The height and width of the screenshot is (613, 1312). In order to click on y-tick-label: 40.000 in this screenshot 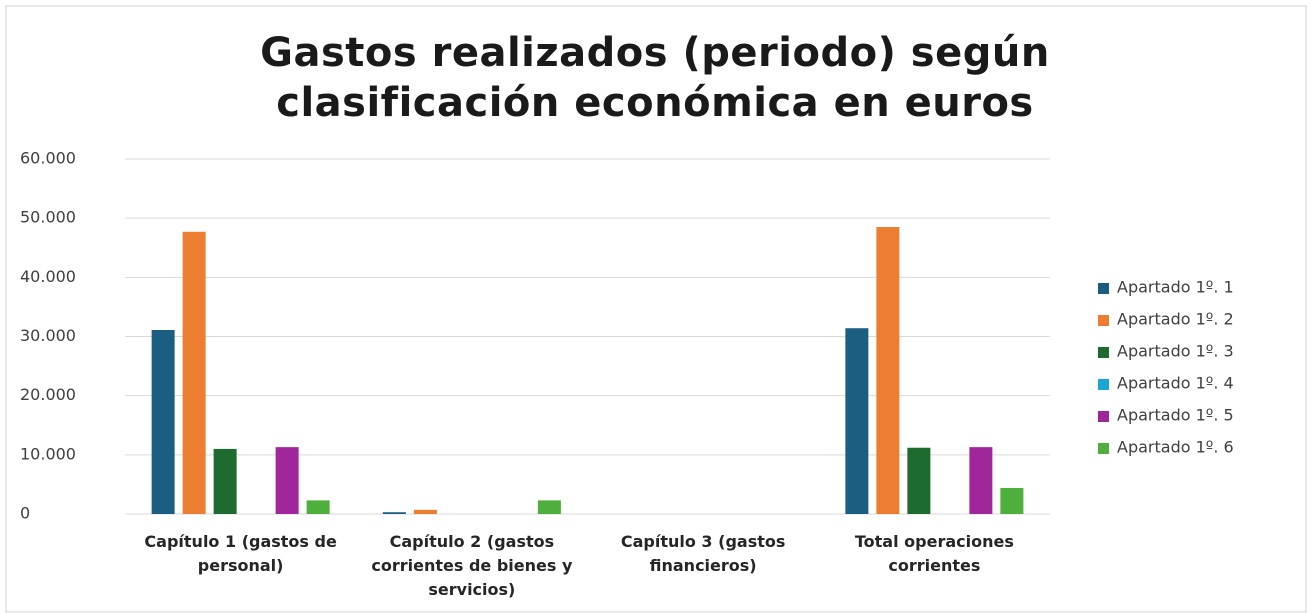, I will do `click(48, 276)`.